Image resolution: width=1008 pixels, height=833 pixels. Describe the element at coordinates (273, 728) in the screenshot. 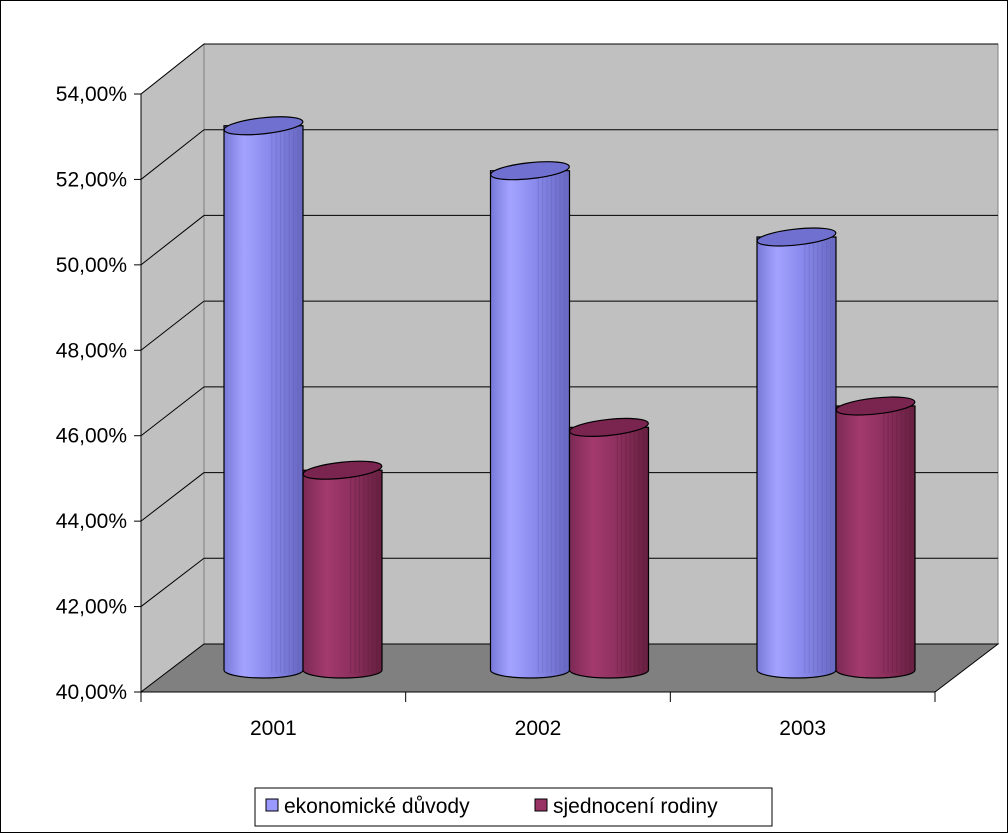

I see `x-tick-label: 2001` at that location.